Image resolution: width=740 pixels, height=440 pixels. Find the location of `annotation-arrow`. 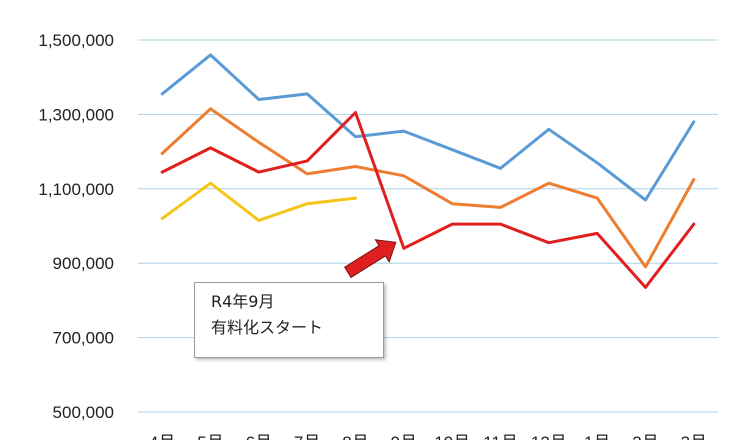

annotation-arrow is located at coordinates (370, 259).